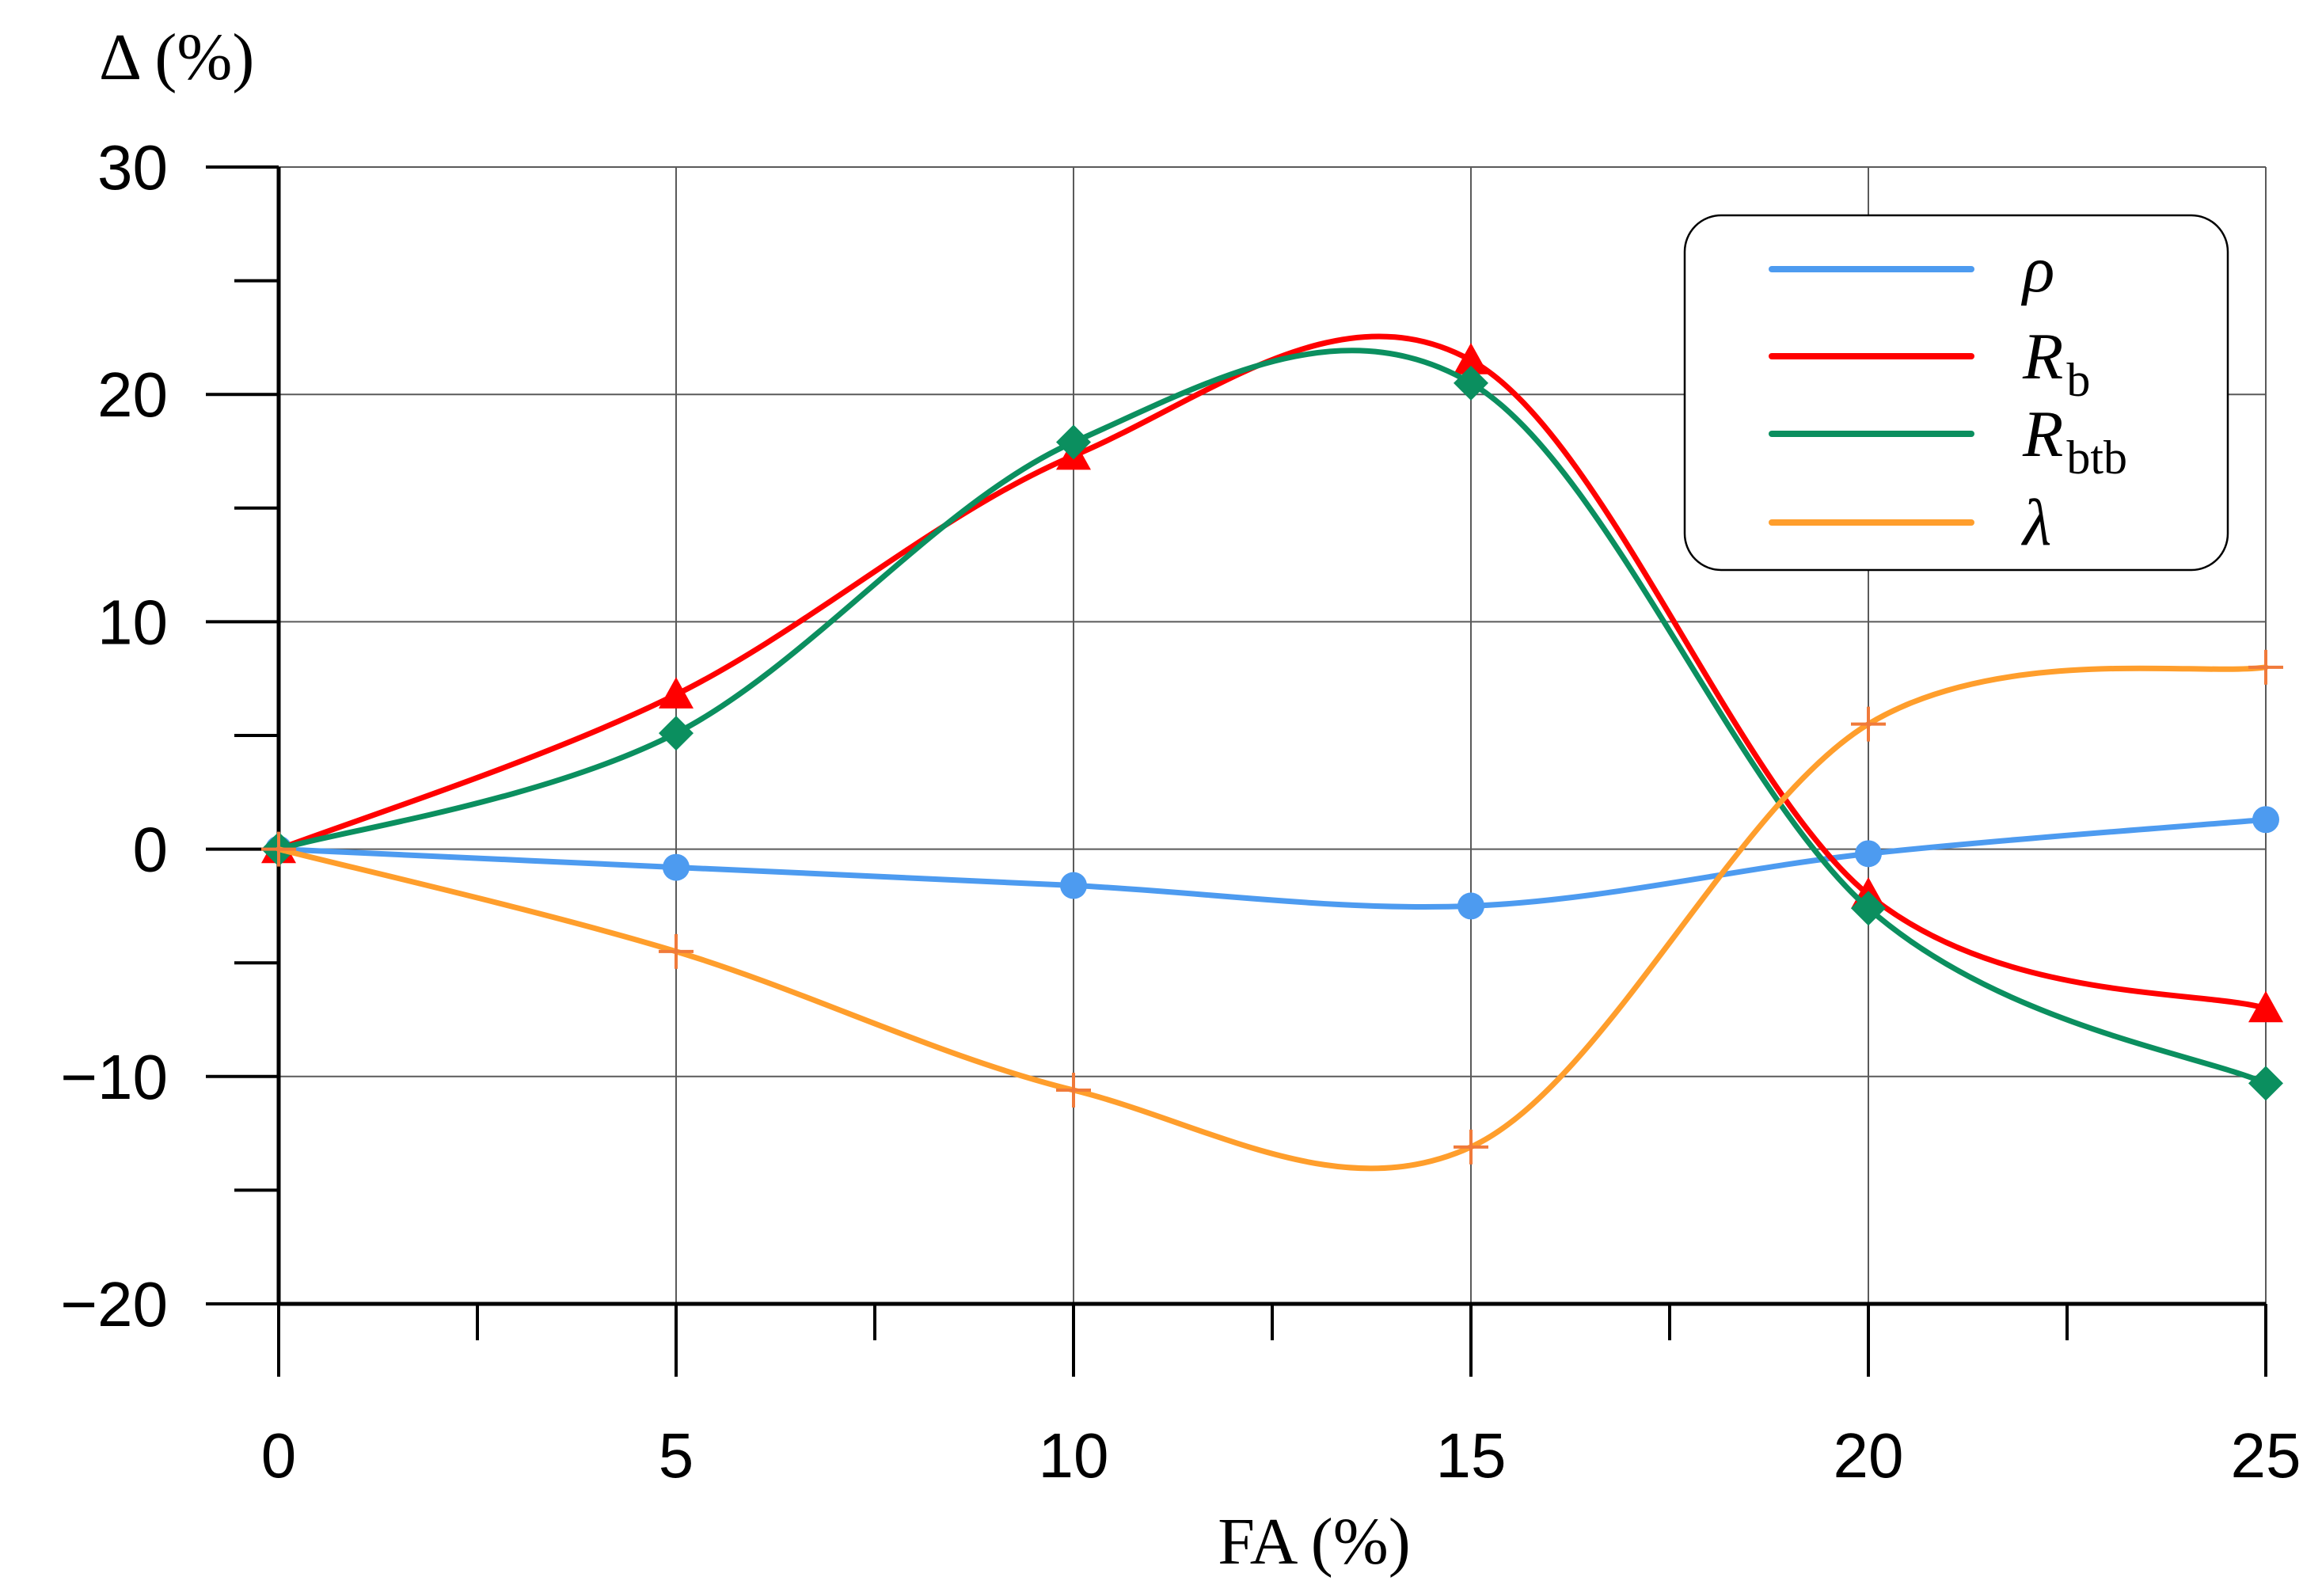  I want to click on legend-label-R-b: Rb, so click(2056, 363).